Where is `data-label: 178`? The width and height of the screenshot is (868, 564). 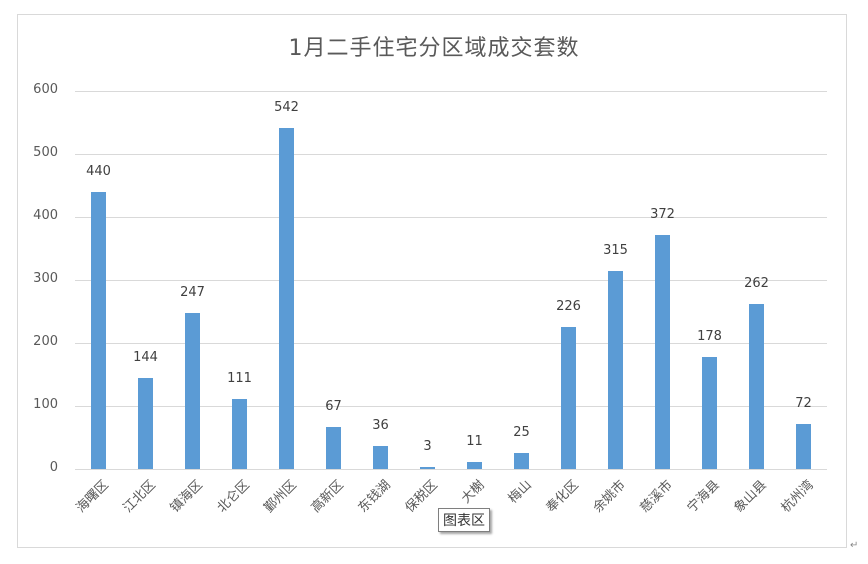 data-label: 178 is located at coordinates (709, 336).